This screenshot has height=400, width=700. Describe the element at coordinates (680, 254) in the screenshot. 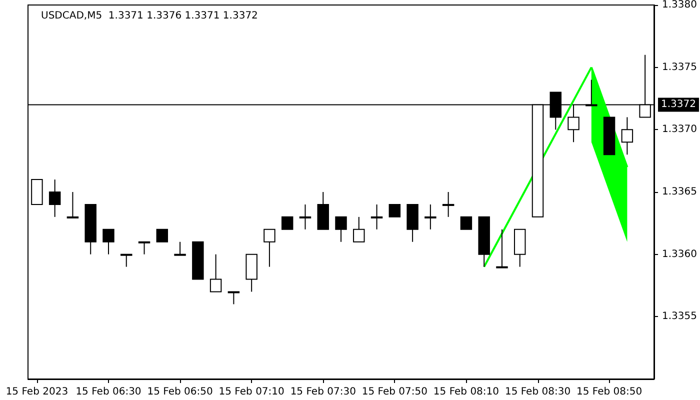

I see `y-tick-label: 1.3360` at that location.